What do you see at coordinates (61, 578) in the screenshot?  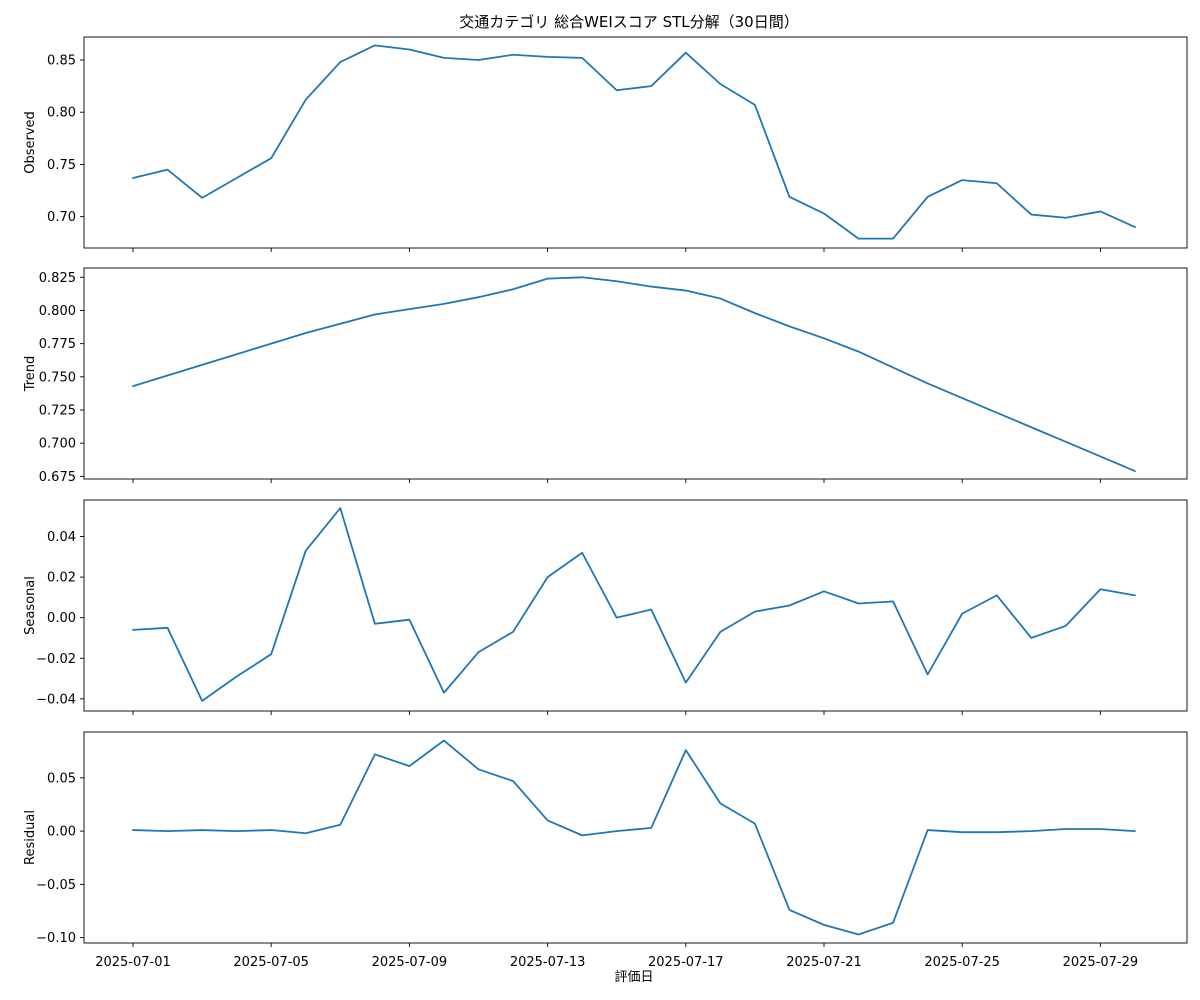 I see `seasonal-y-tick-label: 0.02` at bounding box center [61, 578].